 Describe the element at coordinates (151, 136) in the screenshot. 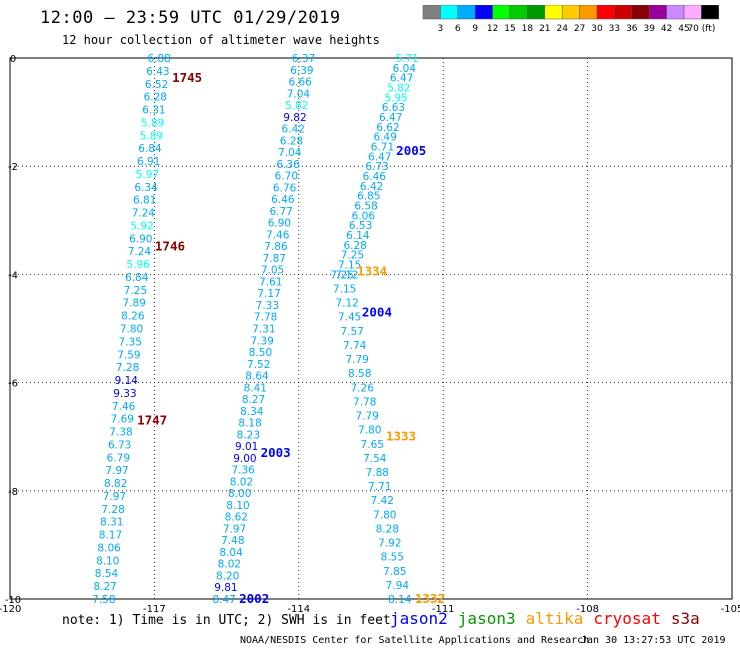

I see `wave-height-value: 5.89` at that location.